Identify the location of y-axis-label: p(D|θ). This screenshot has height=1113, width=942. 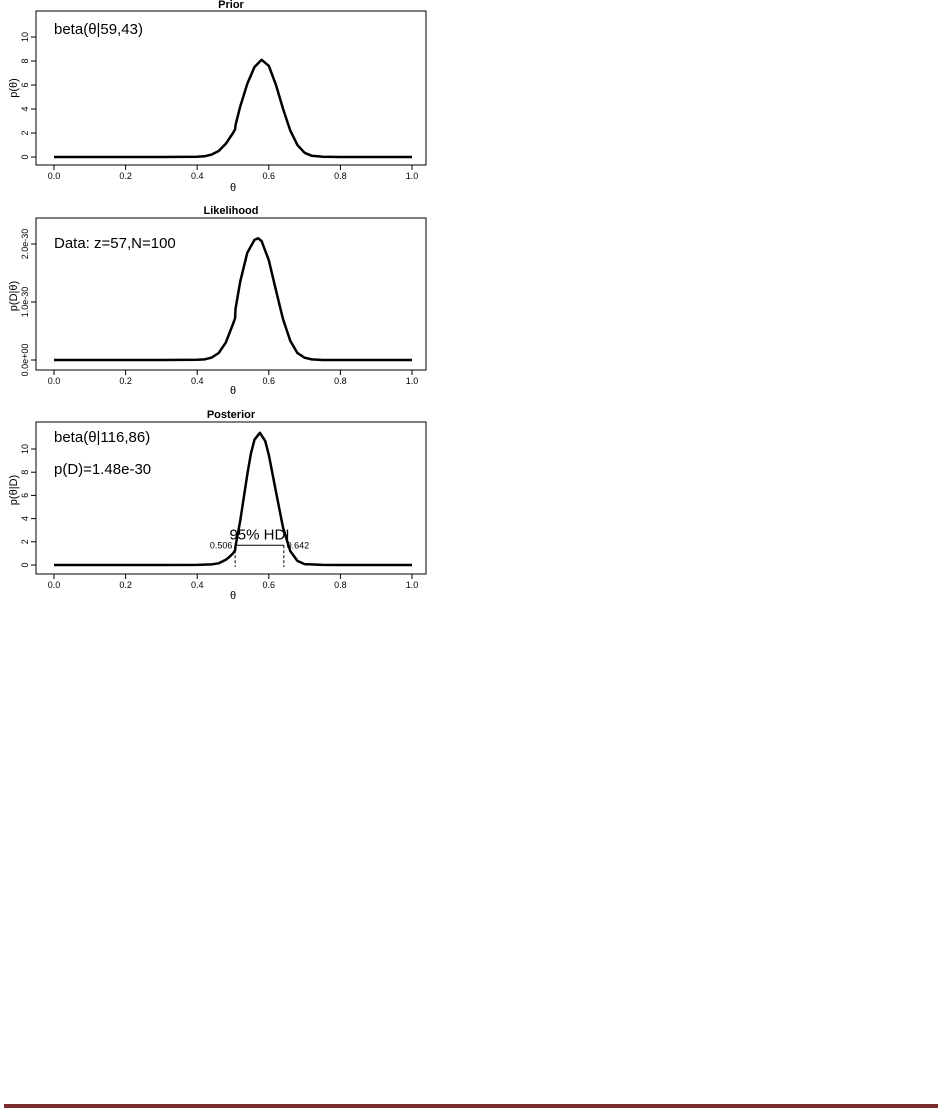
(14, 296).